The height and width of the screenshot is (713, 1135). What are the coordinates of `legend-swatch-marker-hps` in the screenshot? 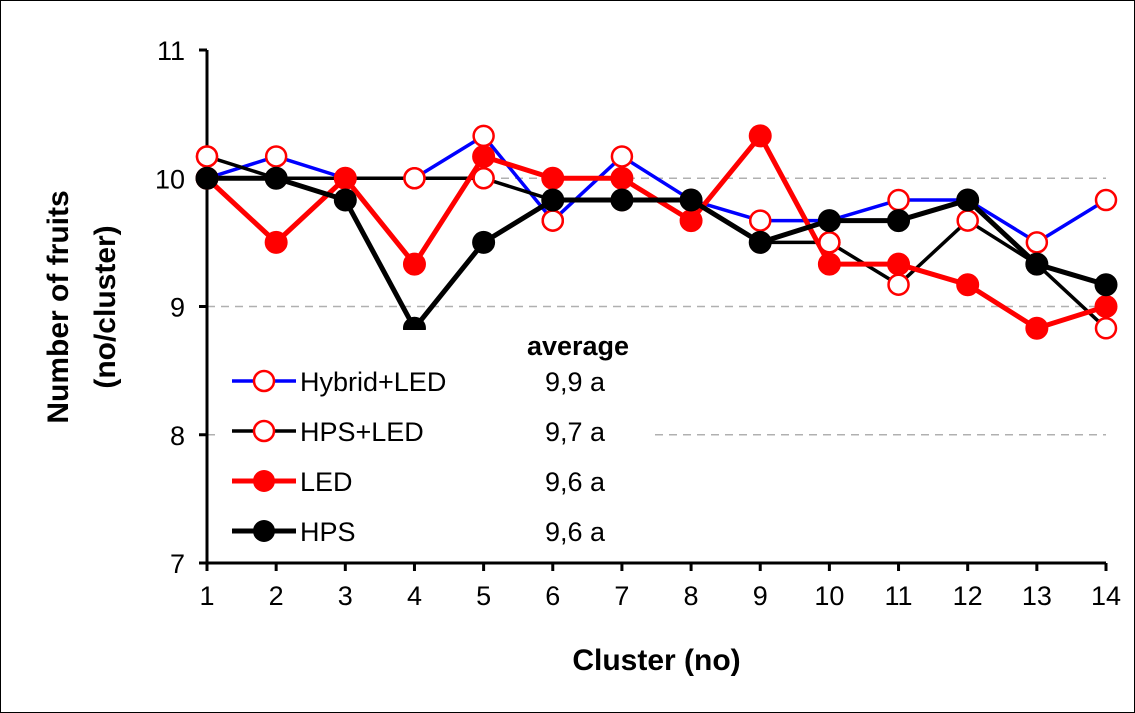 It's located at (264, 531).